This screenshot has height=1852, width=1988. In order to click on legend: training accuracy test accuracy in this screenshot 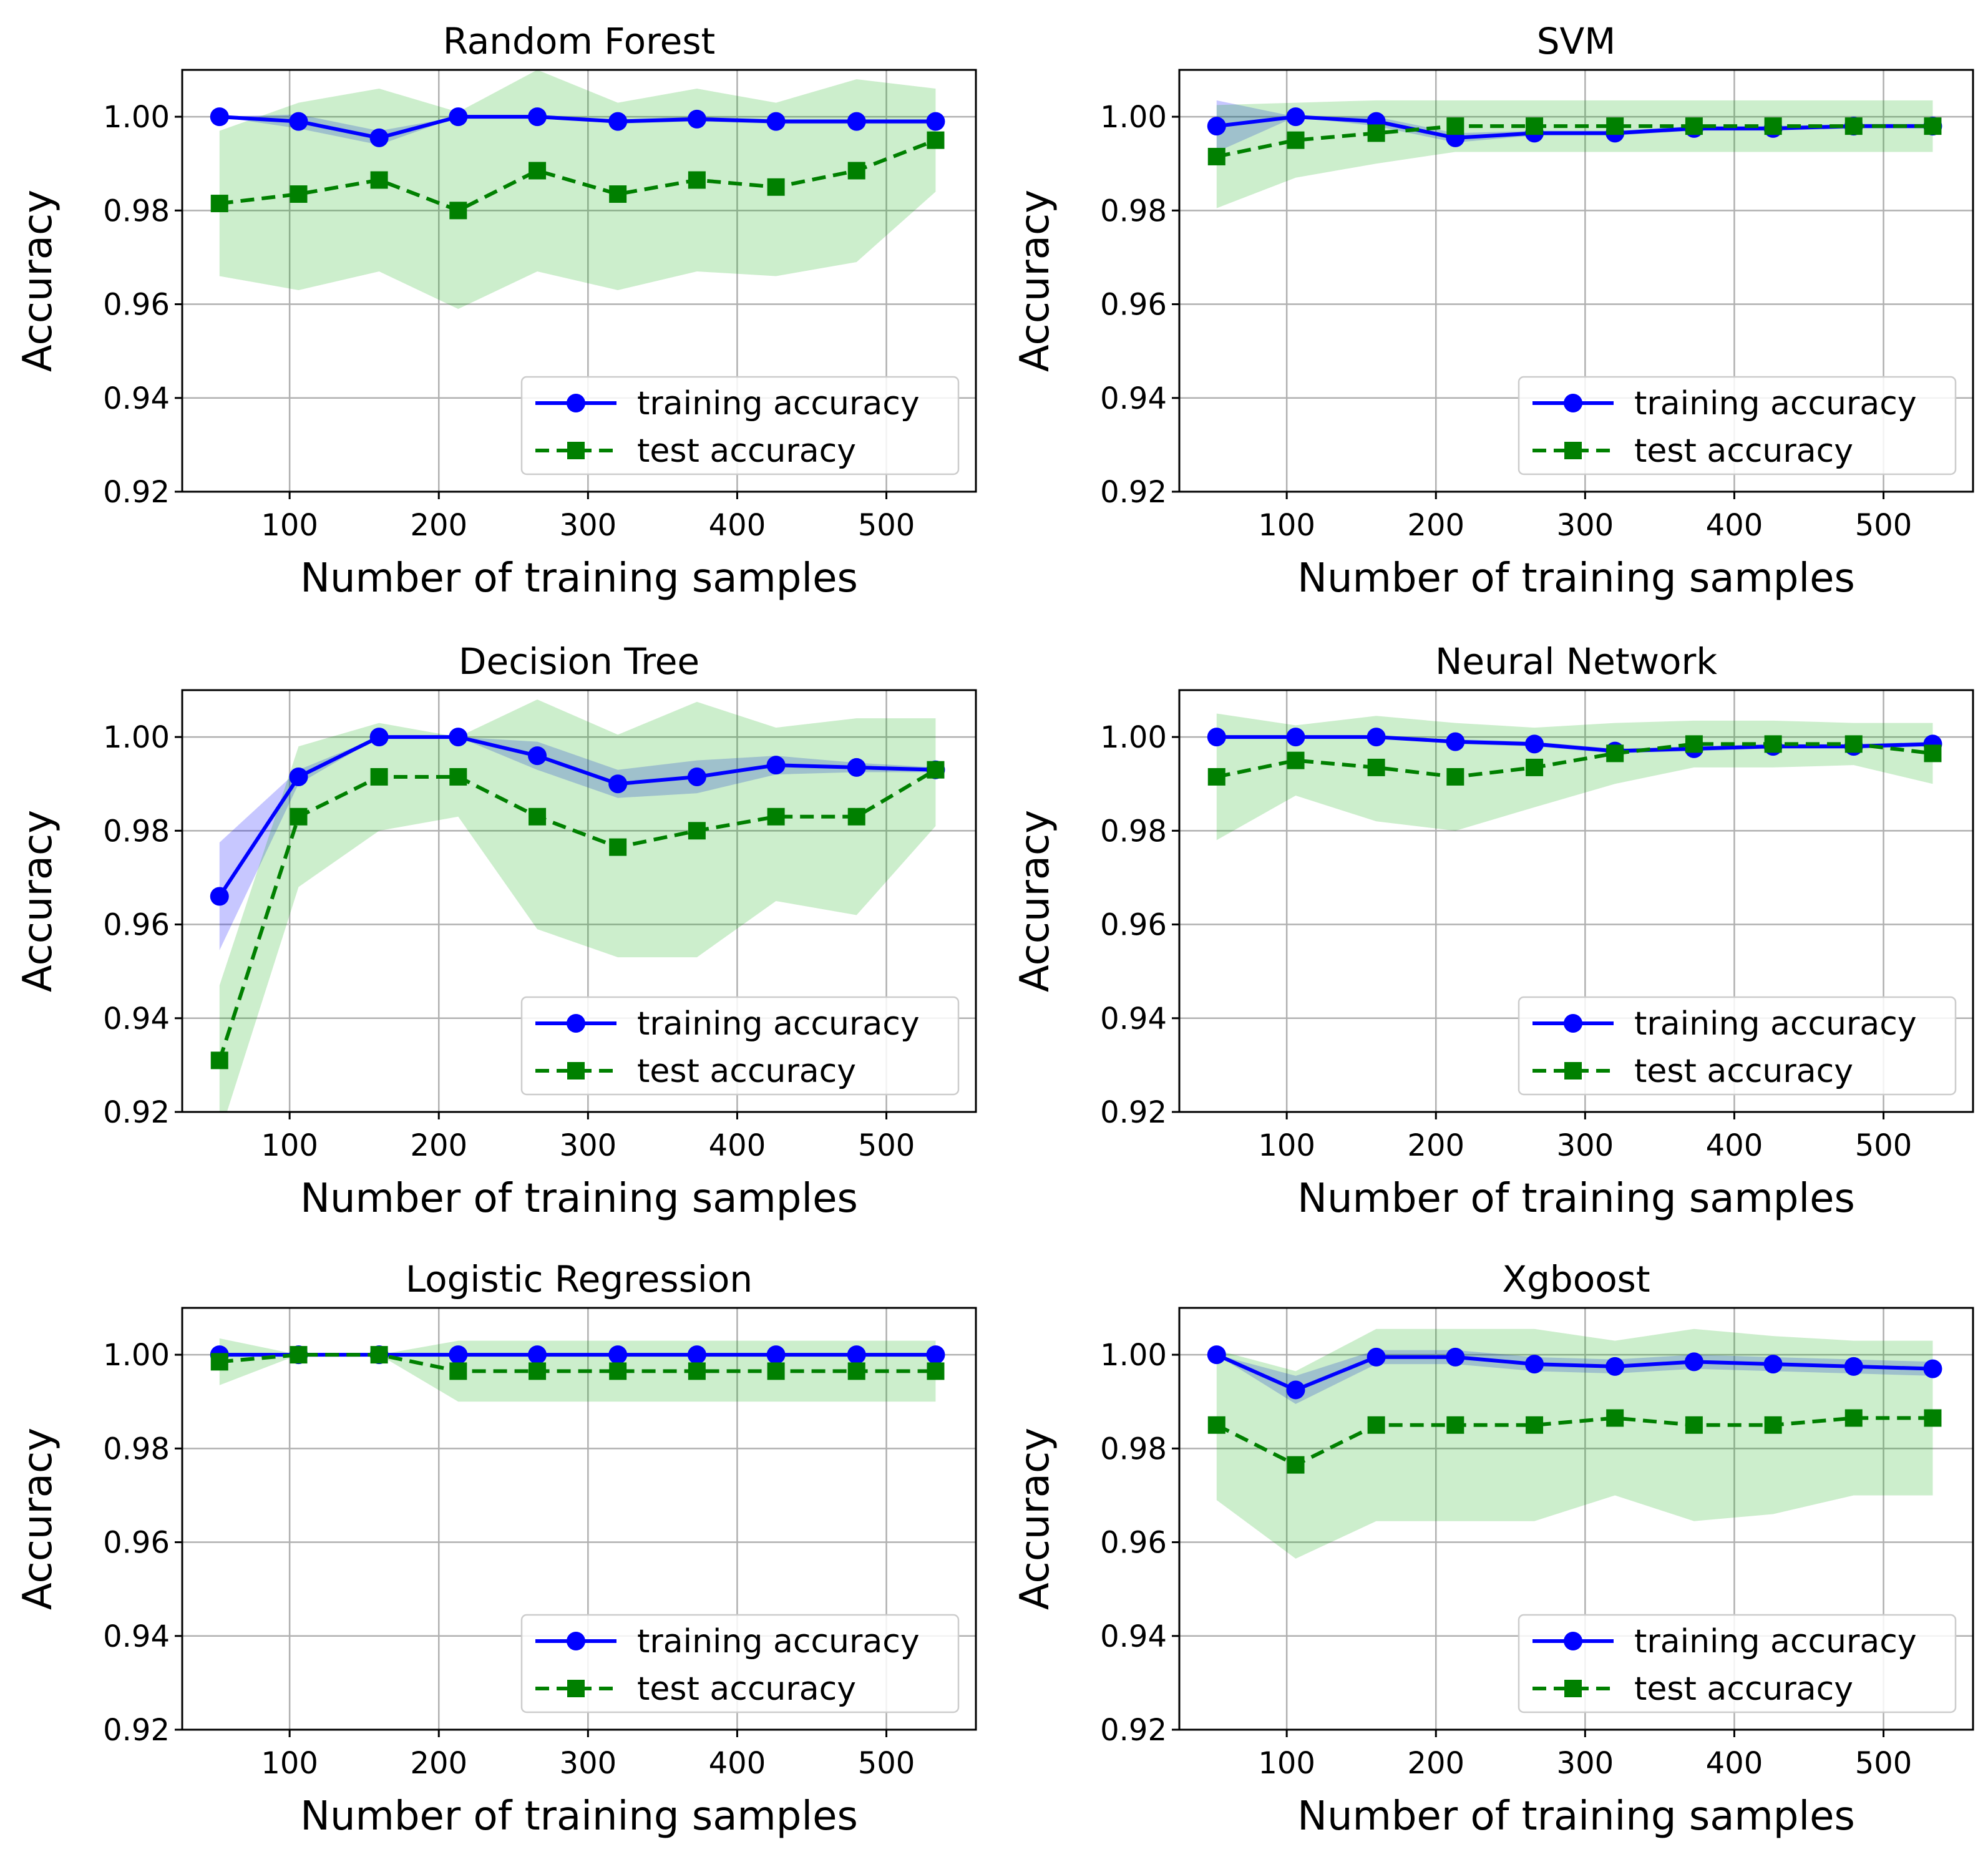, I will do `click(740, 1046)`.